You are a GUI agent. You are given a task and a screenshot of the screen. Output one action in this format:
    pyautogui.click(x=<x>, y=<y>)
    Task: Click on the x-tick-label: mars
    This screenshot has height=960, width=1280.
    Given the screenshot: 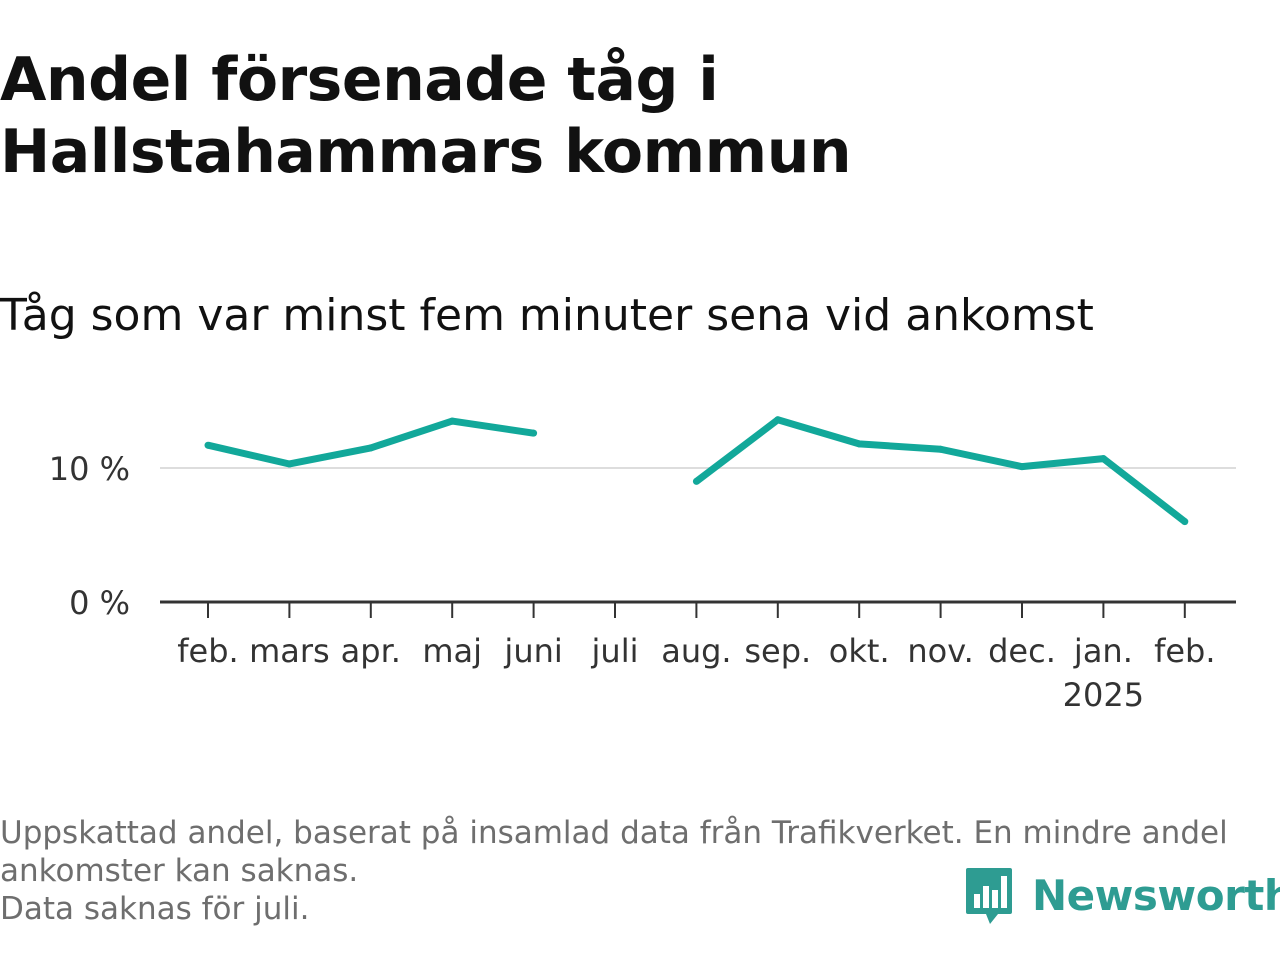 What is the action you would take?
    pyautogui.click(x=289, y=651)
    